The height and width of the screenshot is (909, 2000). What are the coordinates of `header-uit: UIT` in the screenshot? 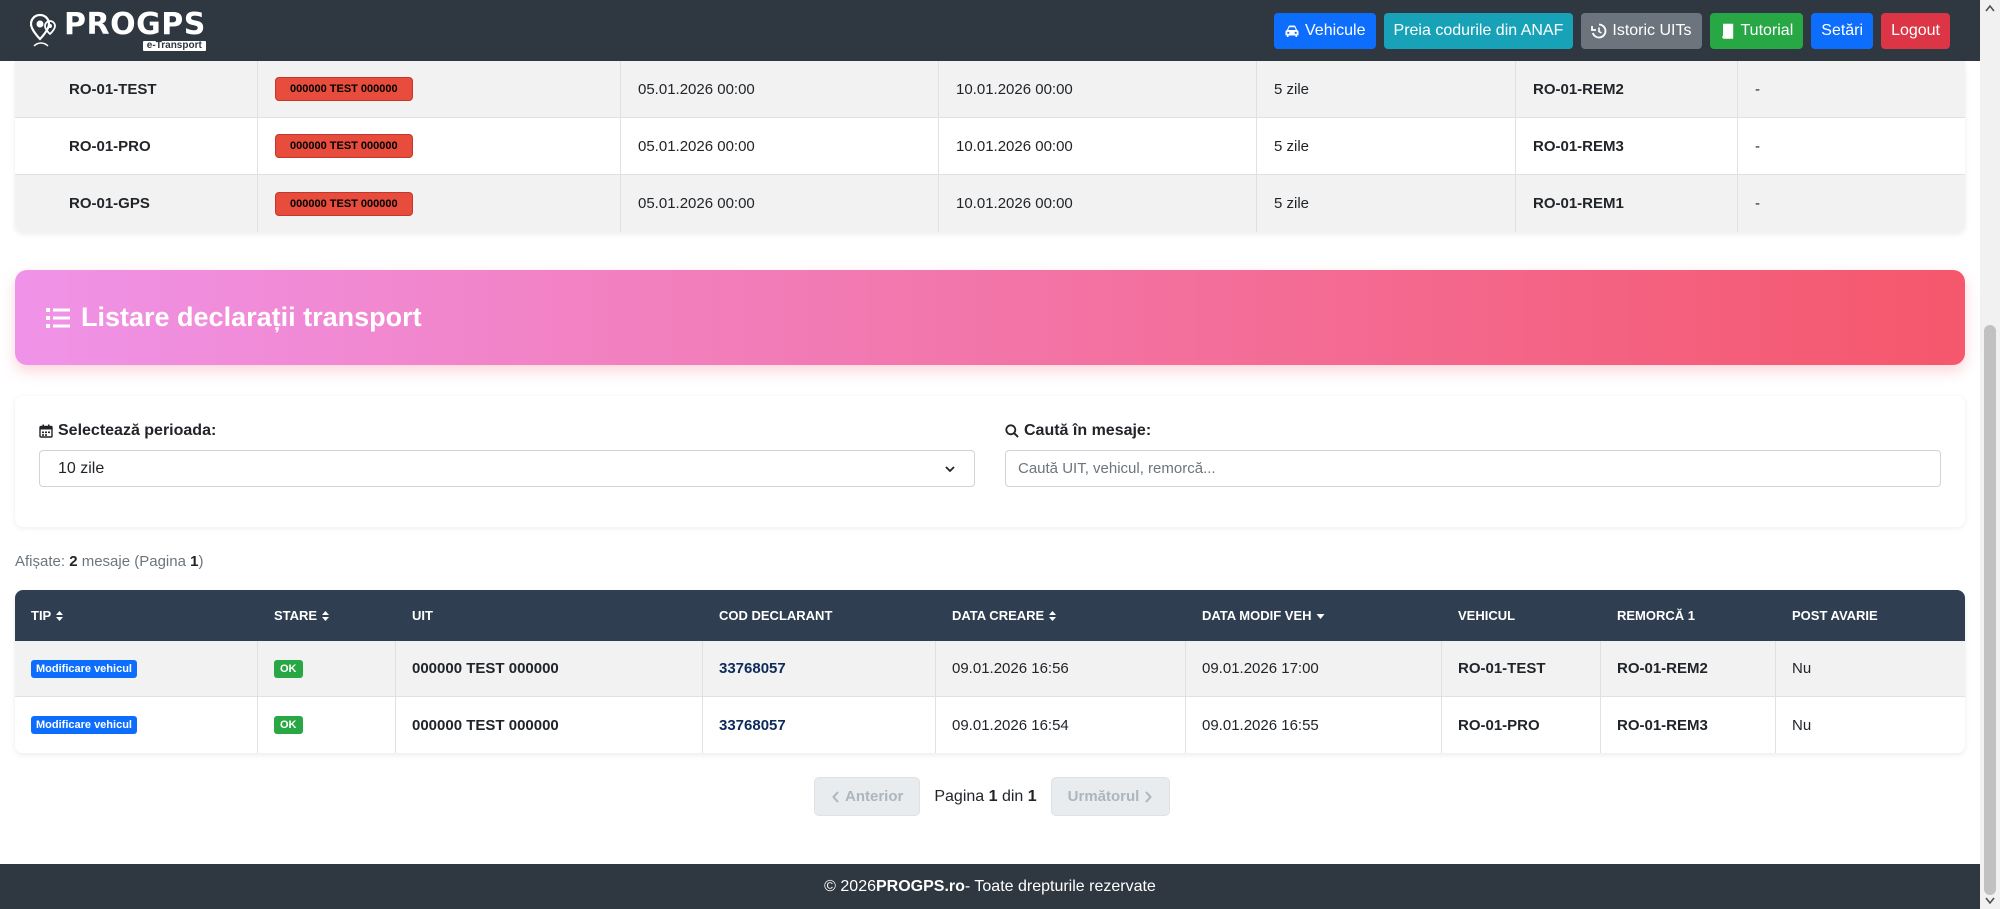 It's located at (549, 615).